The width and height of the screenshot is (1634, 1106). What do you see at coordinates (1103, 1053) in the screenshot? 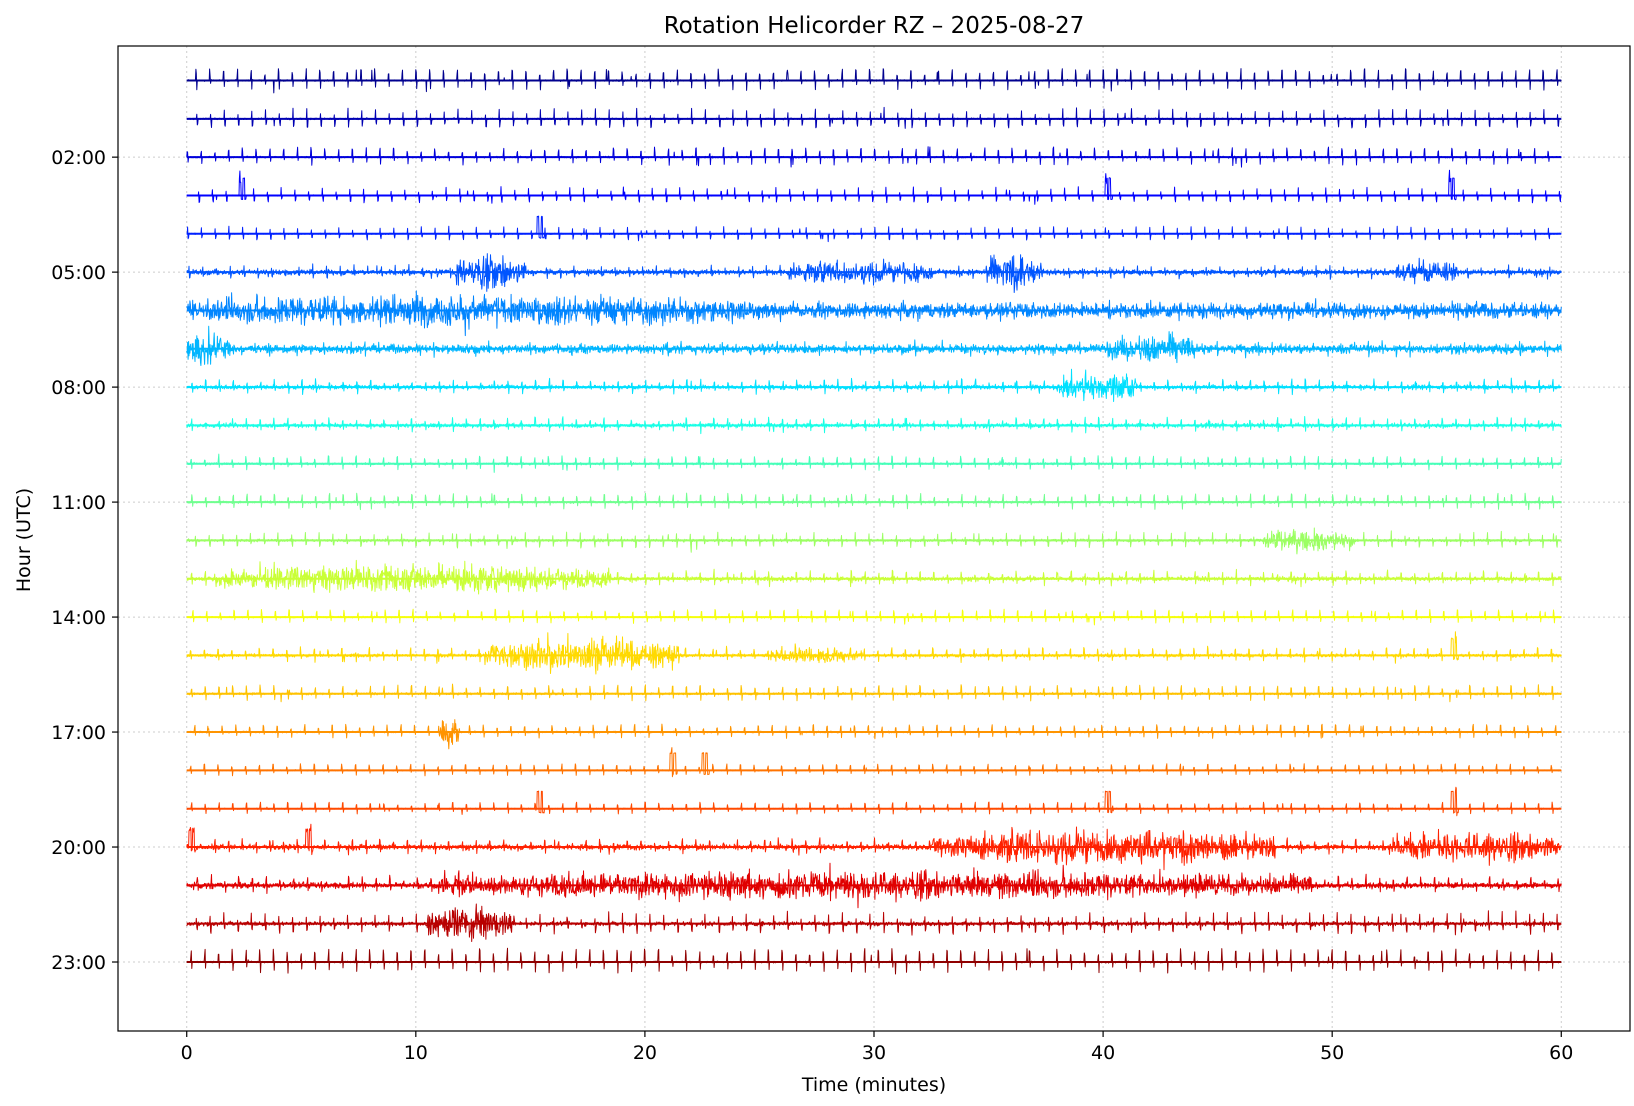
I see `x-tick-label: 40` at bounding box center [1103, 1053].